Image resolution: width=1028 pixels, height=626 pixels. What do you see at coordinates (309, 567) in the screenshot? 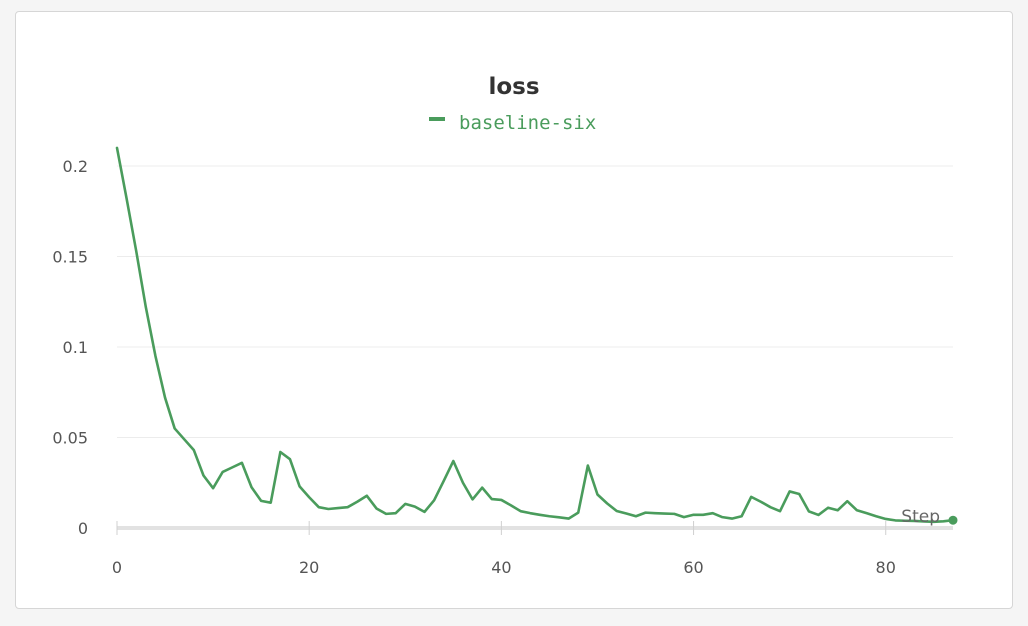
I see `x-tick-label-1: 20` at bounding box center [309, 567].